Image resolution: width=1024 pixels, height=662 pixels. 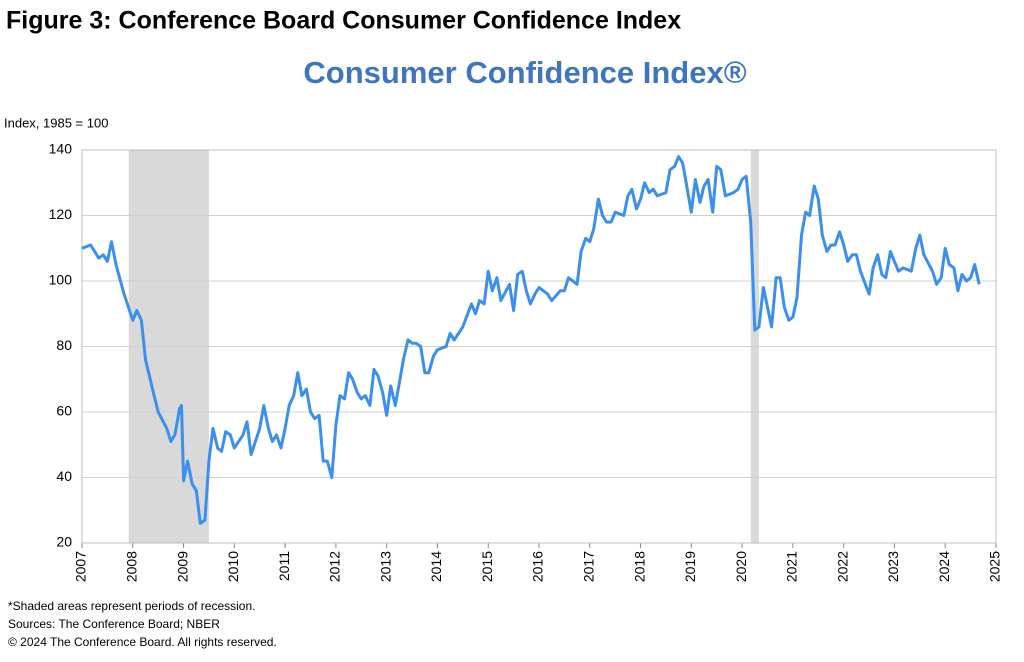 What do you see at coordinates (131, 566) in the screenshot?
I see `x-tick-label: 2008` at bounding box center [131, 566].